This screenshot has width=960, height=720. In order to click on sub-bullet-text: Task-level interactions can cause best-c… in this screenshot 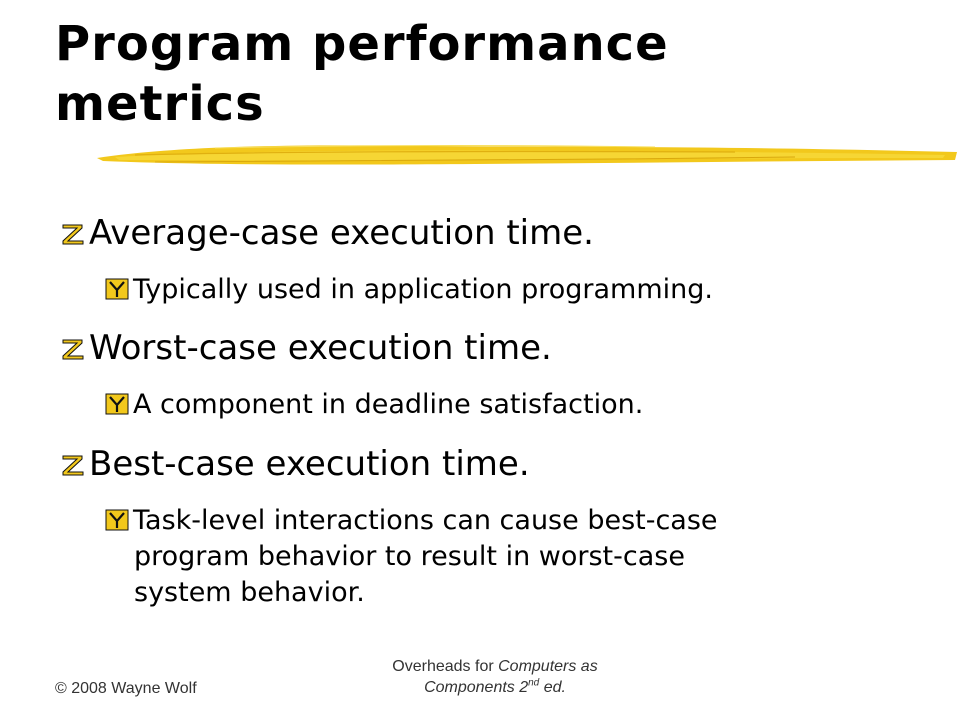, I will do `click(425, 520)`.